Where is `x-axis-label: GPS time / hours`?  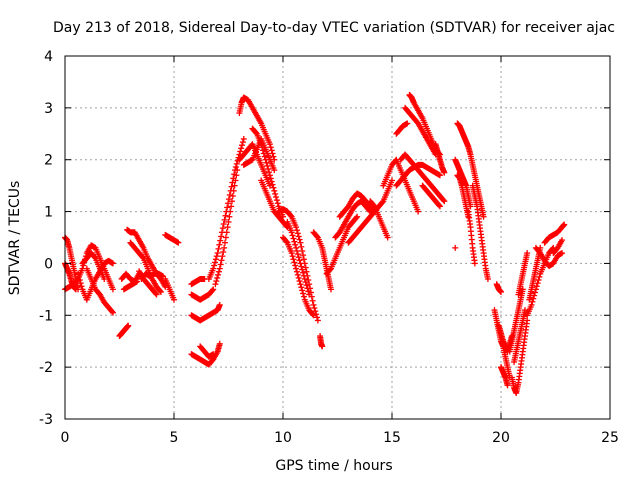
x-axis-label: GPS time / hours is located at coordinates (333, 466).